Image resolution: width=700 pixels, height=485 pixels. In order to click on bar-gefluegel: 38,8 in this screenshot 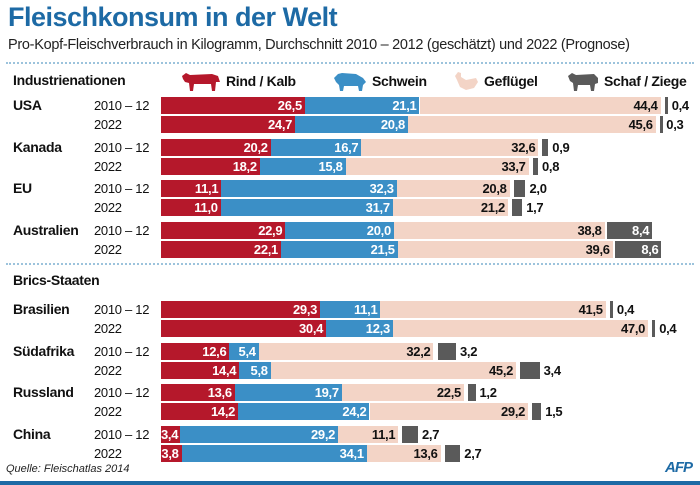, I will do `click(499, 230)`.